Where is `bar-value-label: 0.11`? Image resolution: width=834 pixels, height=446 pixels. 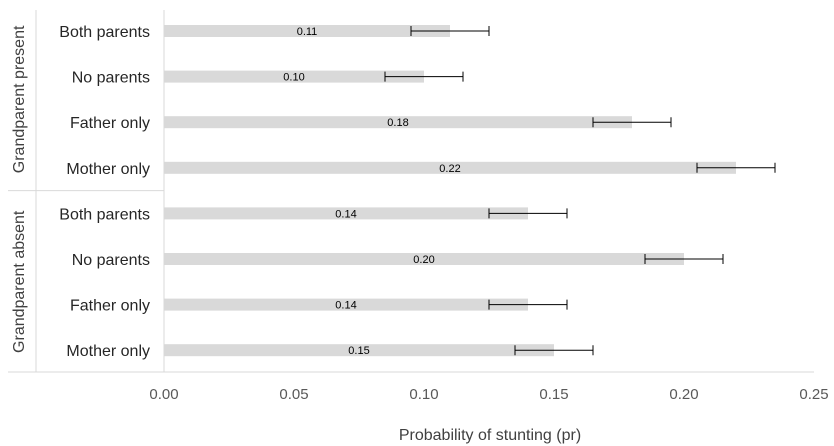
bar-value-label: 0.11 is located at coordinates (307, 32).